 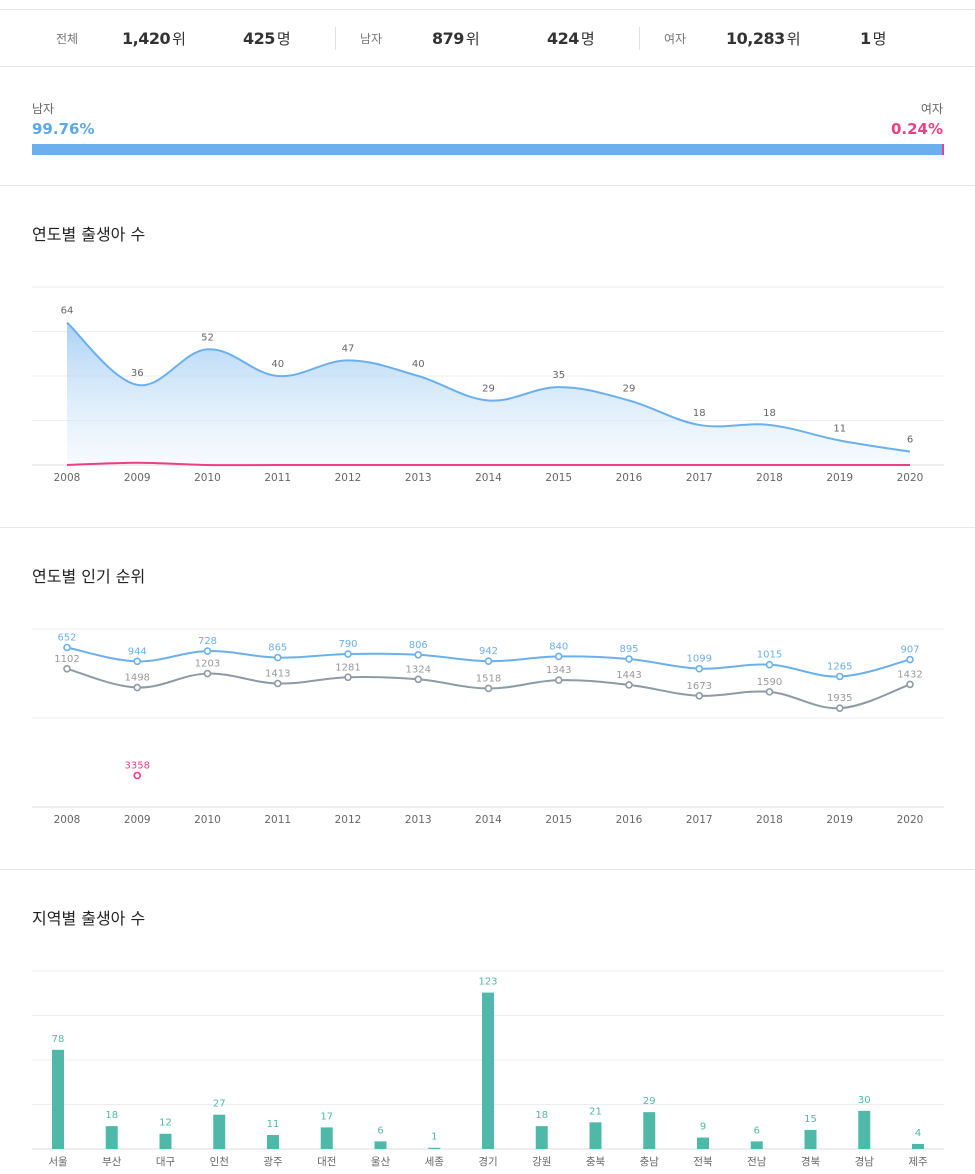 What do you see at coordinates (918, 1162) in the screenshot?
I see `x-tick-label: 제주` at bounding box center [918, 1162].